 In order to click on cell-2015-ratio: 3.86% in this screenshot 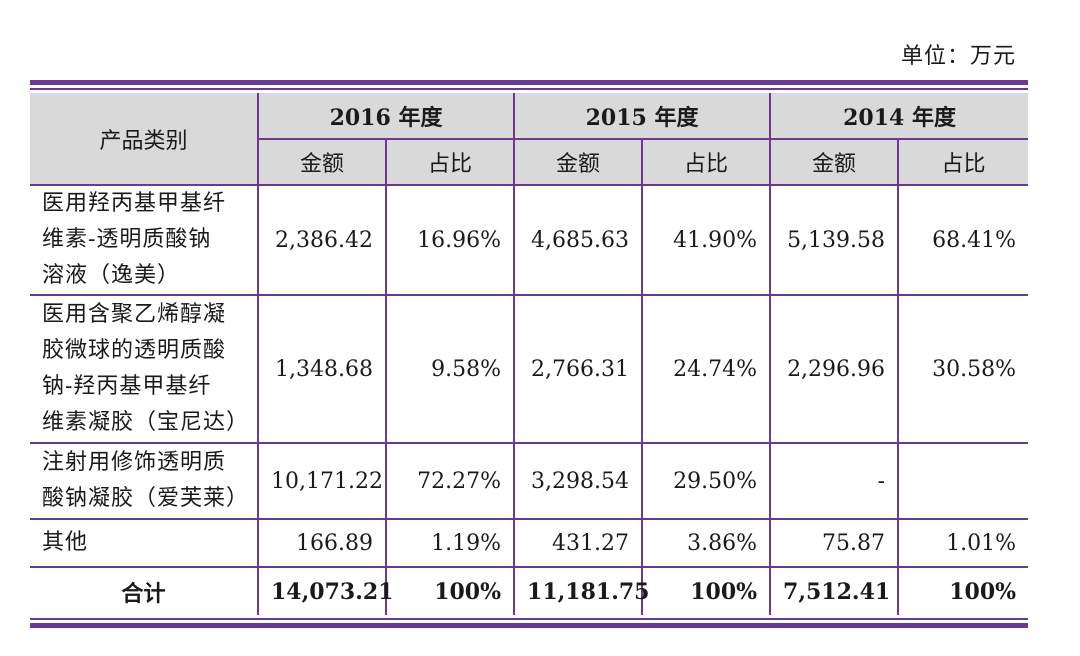, I will do `click(706, 543)`.